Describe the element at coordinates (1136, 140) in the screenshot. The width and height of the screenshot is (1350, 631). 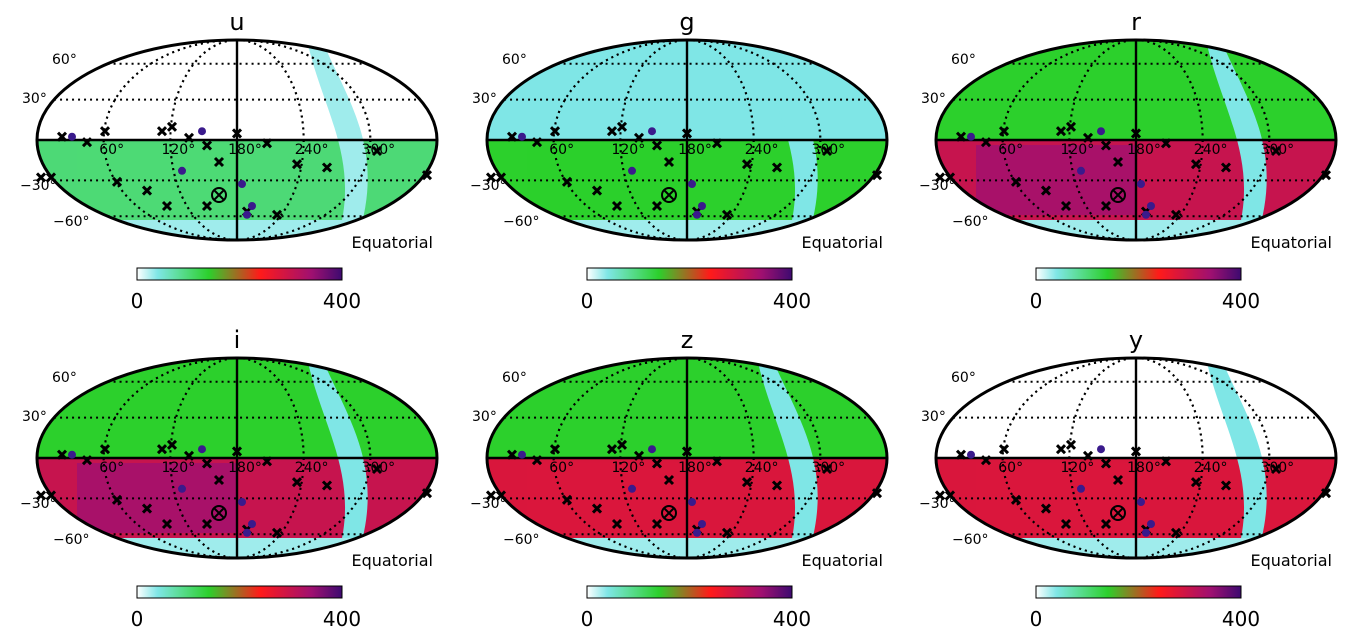
I see `map-outline` at that location.